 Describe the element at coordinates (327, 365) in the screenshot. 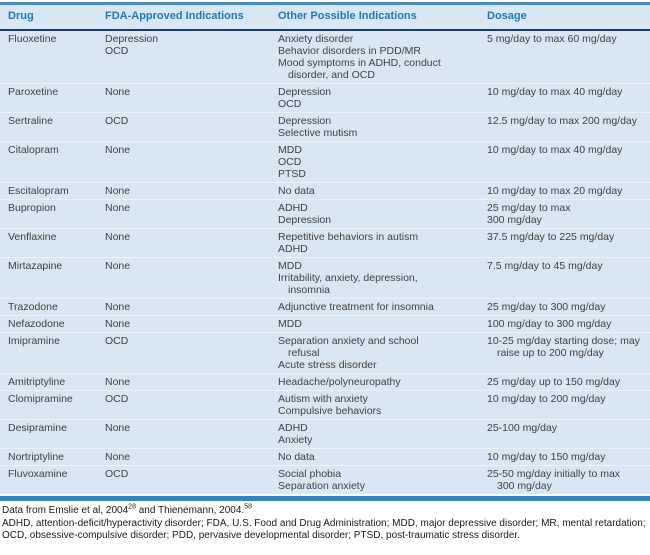

I see `cell-line: Acute stress disorder` at that location.